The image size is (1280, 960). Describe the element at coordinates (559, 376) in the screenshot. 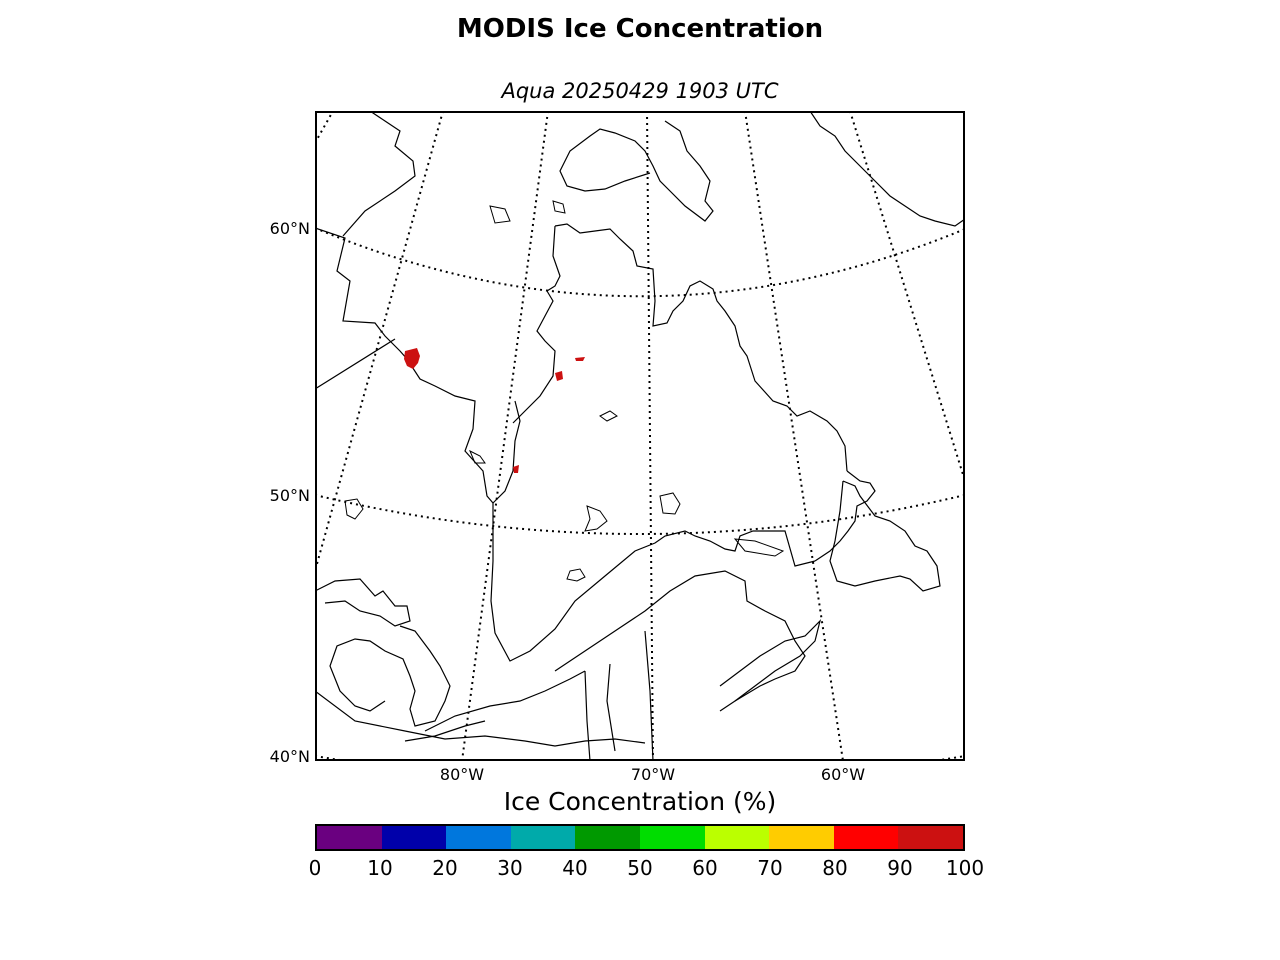

I see `ice-patch-quebec-central` at that location.